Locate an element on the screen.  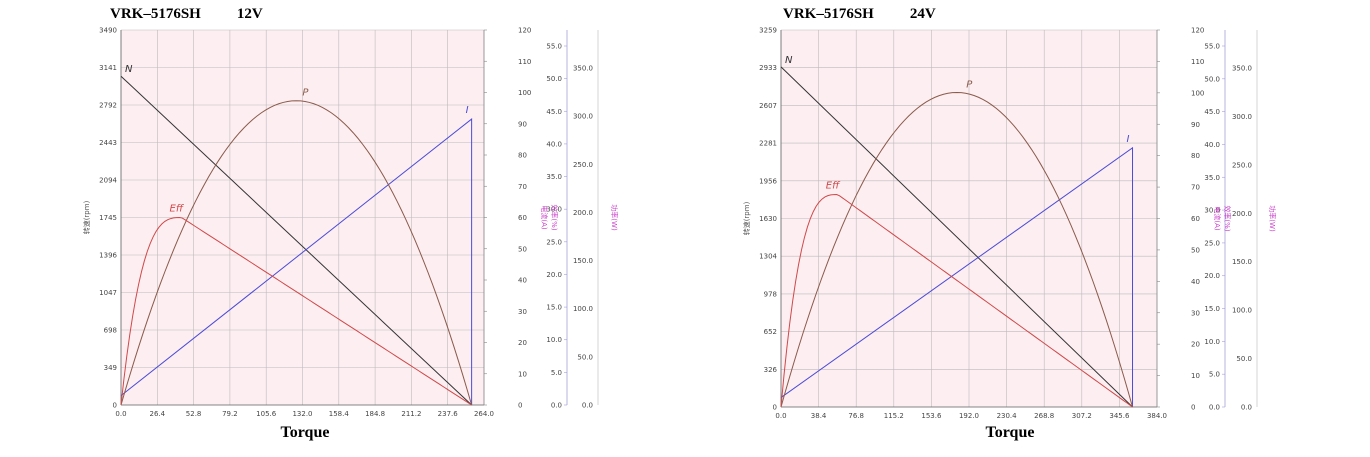
chart-1-y-left-tick: 2792 is located at coordinates (108, 106).